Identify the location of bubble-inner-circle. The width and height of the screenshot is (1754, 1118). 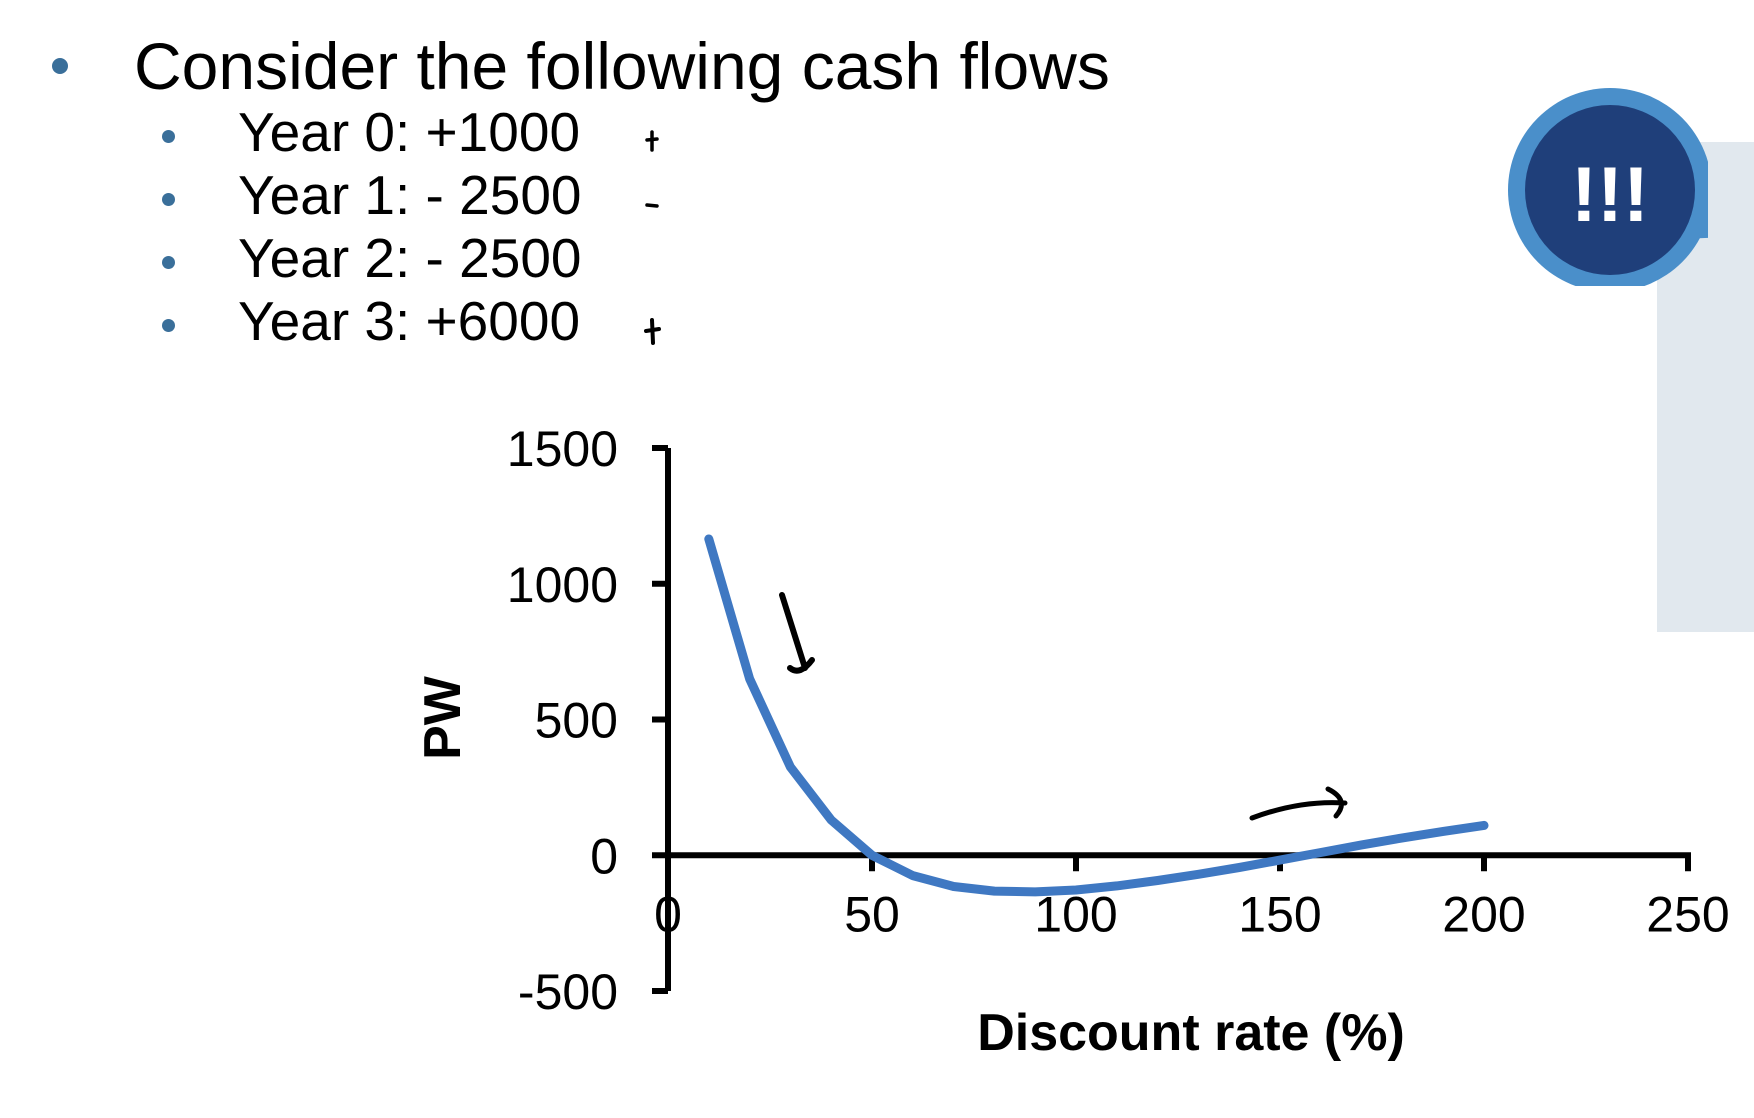
(1610, 190).